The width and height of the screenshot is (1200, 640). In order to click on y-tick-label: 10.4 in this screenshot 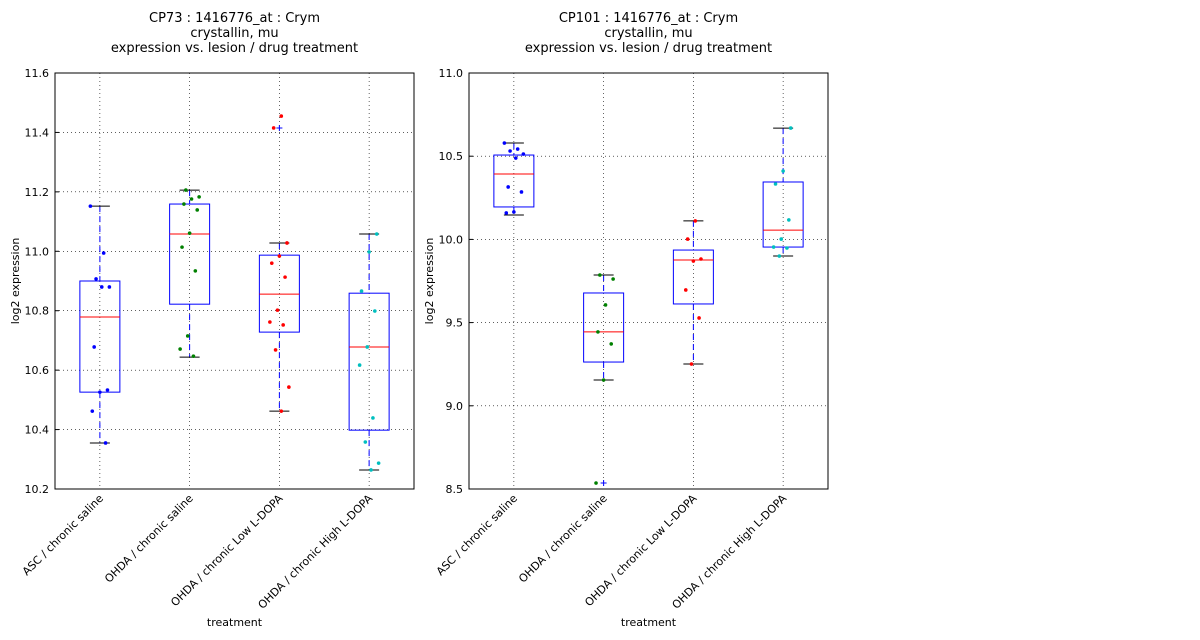, I will do `click(37, 430)`.